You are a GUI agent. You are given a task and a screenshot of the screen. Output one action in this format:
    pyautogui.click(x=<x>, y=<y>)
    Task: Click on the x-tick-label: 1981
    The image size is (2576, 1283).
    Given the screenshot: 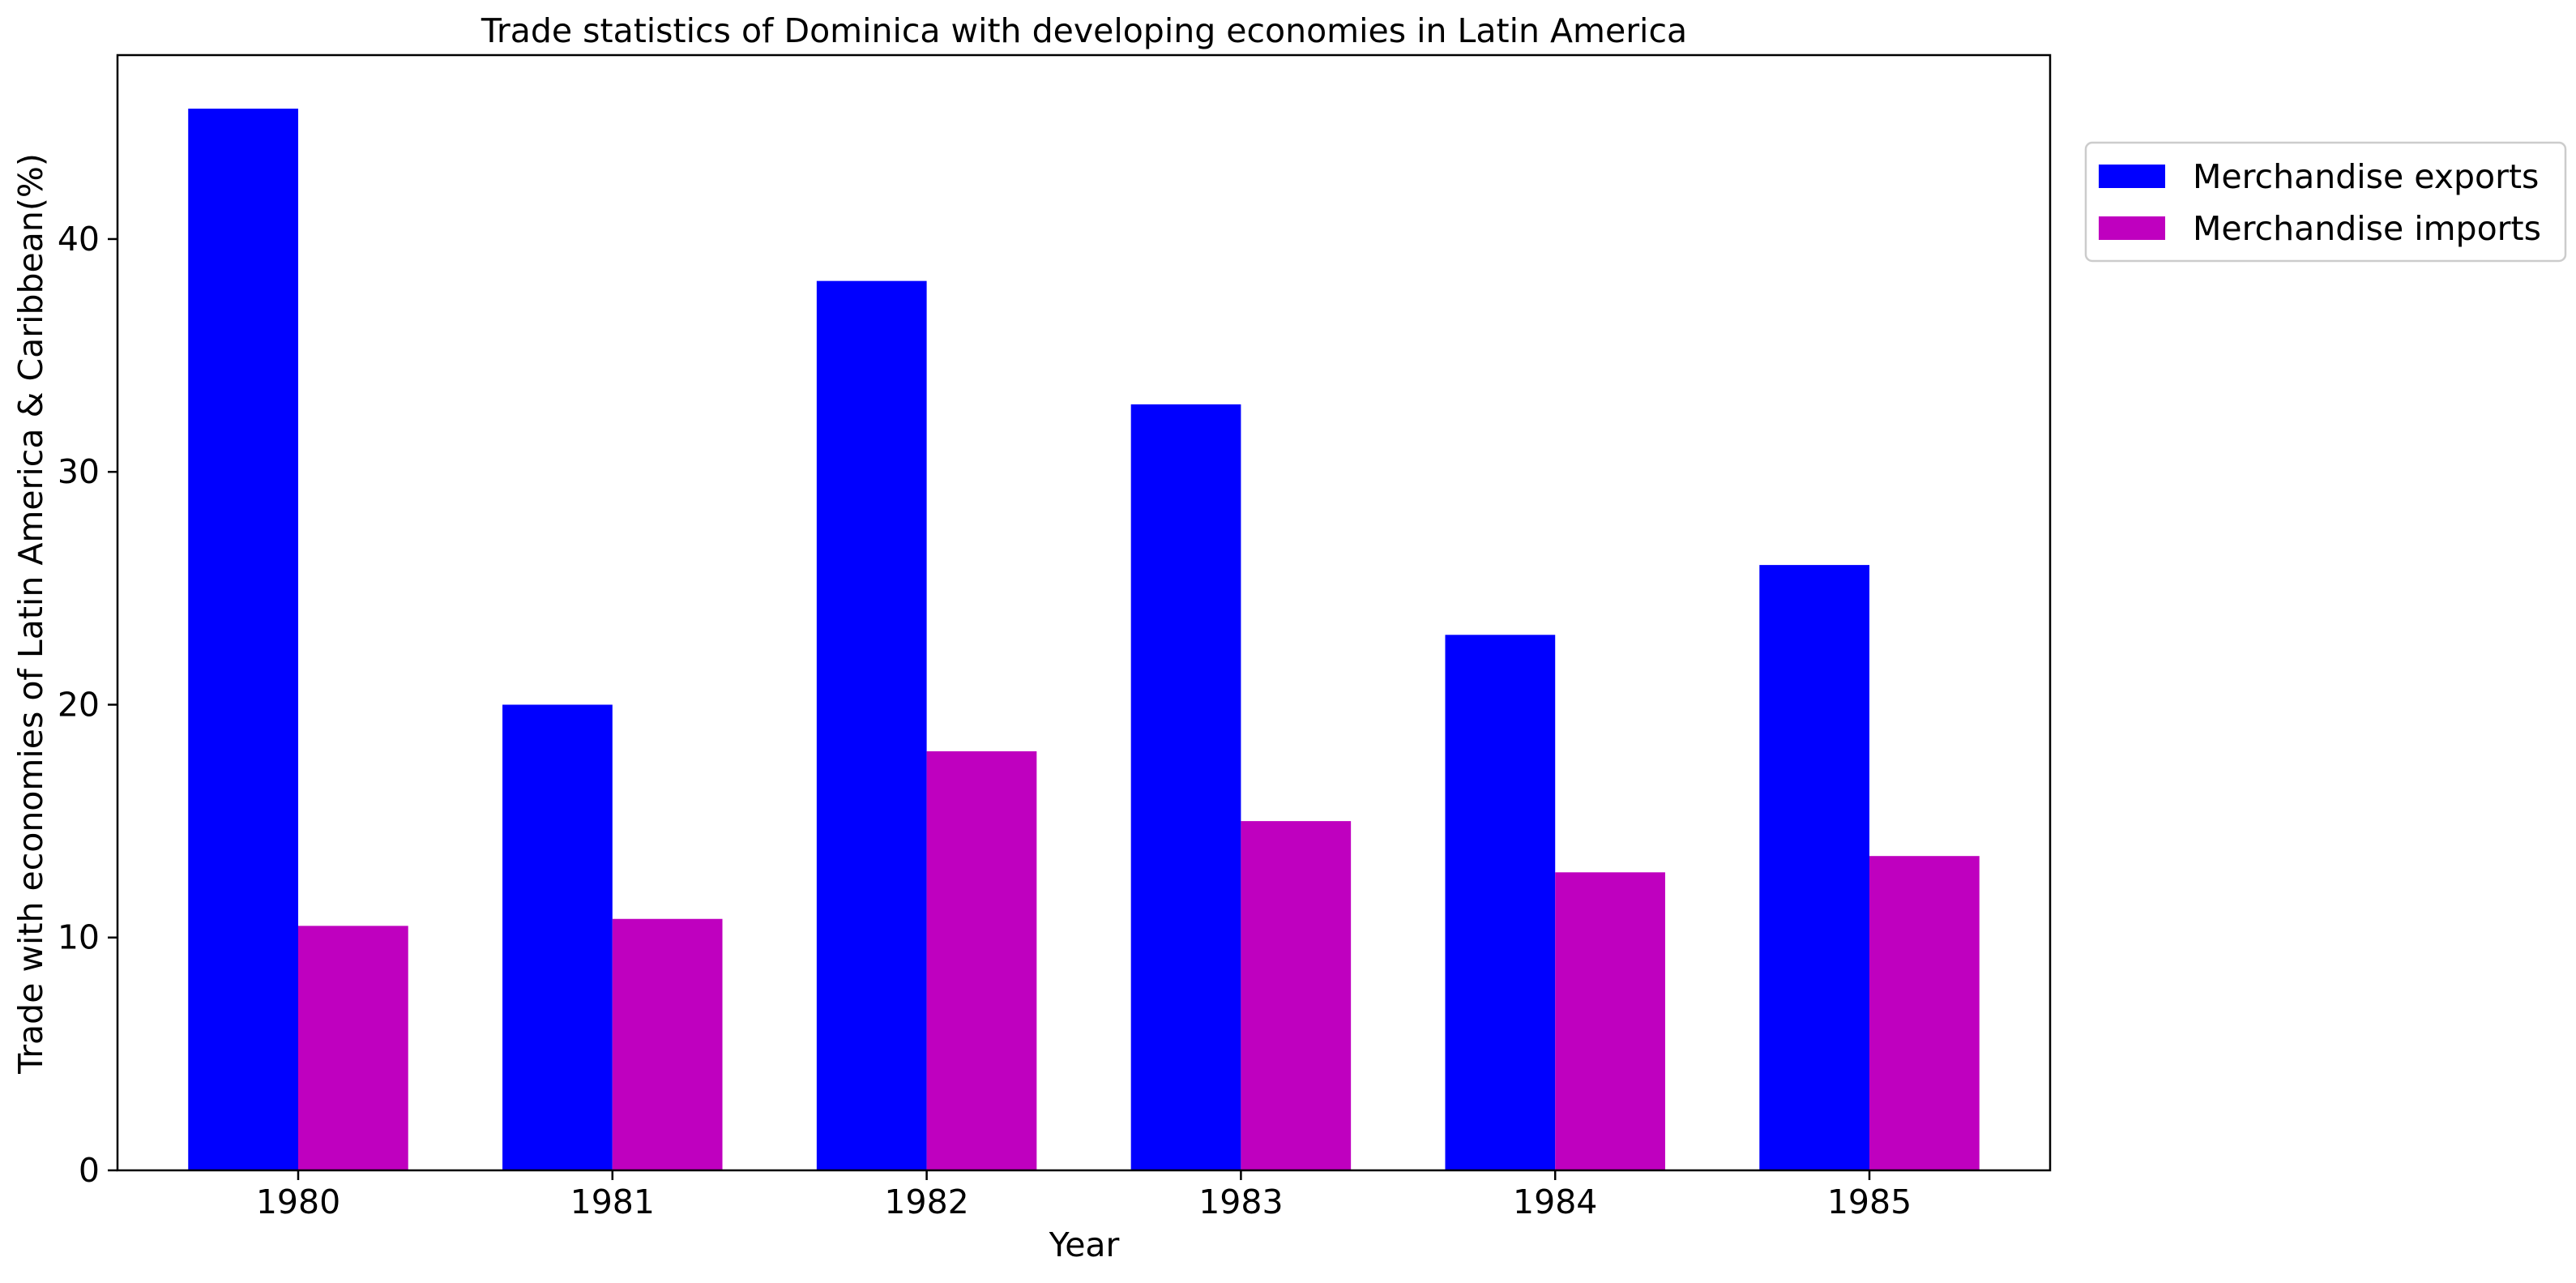 What is the action you would take?
    pyautogui.click(x=612, y=1201)
    